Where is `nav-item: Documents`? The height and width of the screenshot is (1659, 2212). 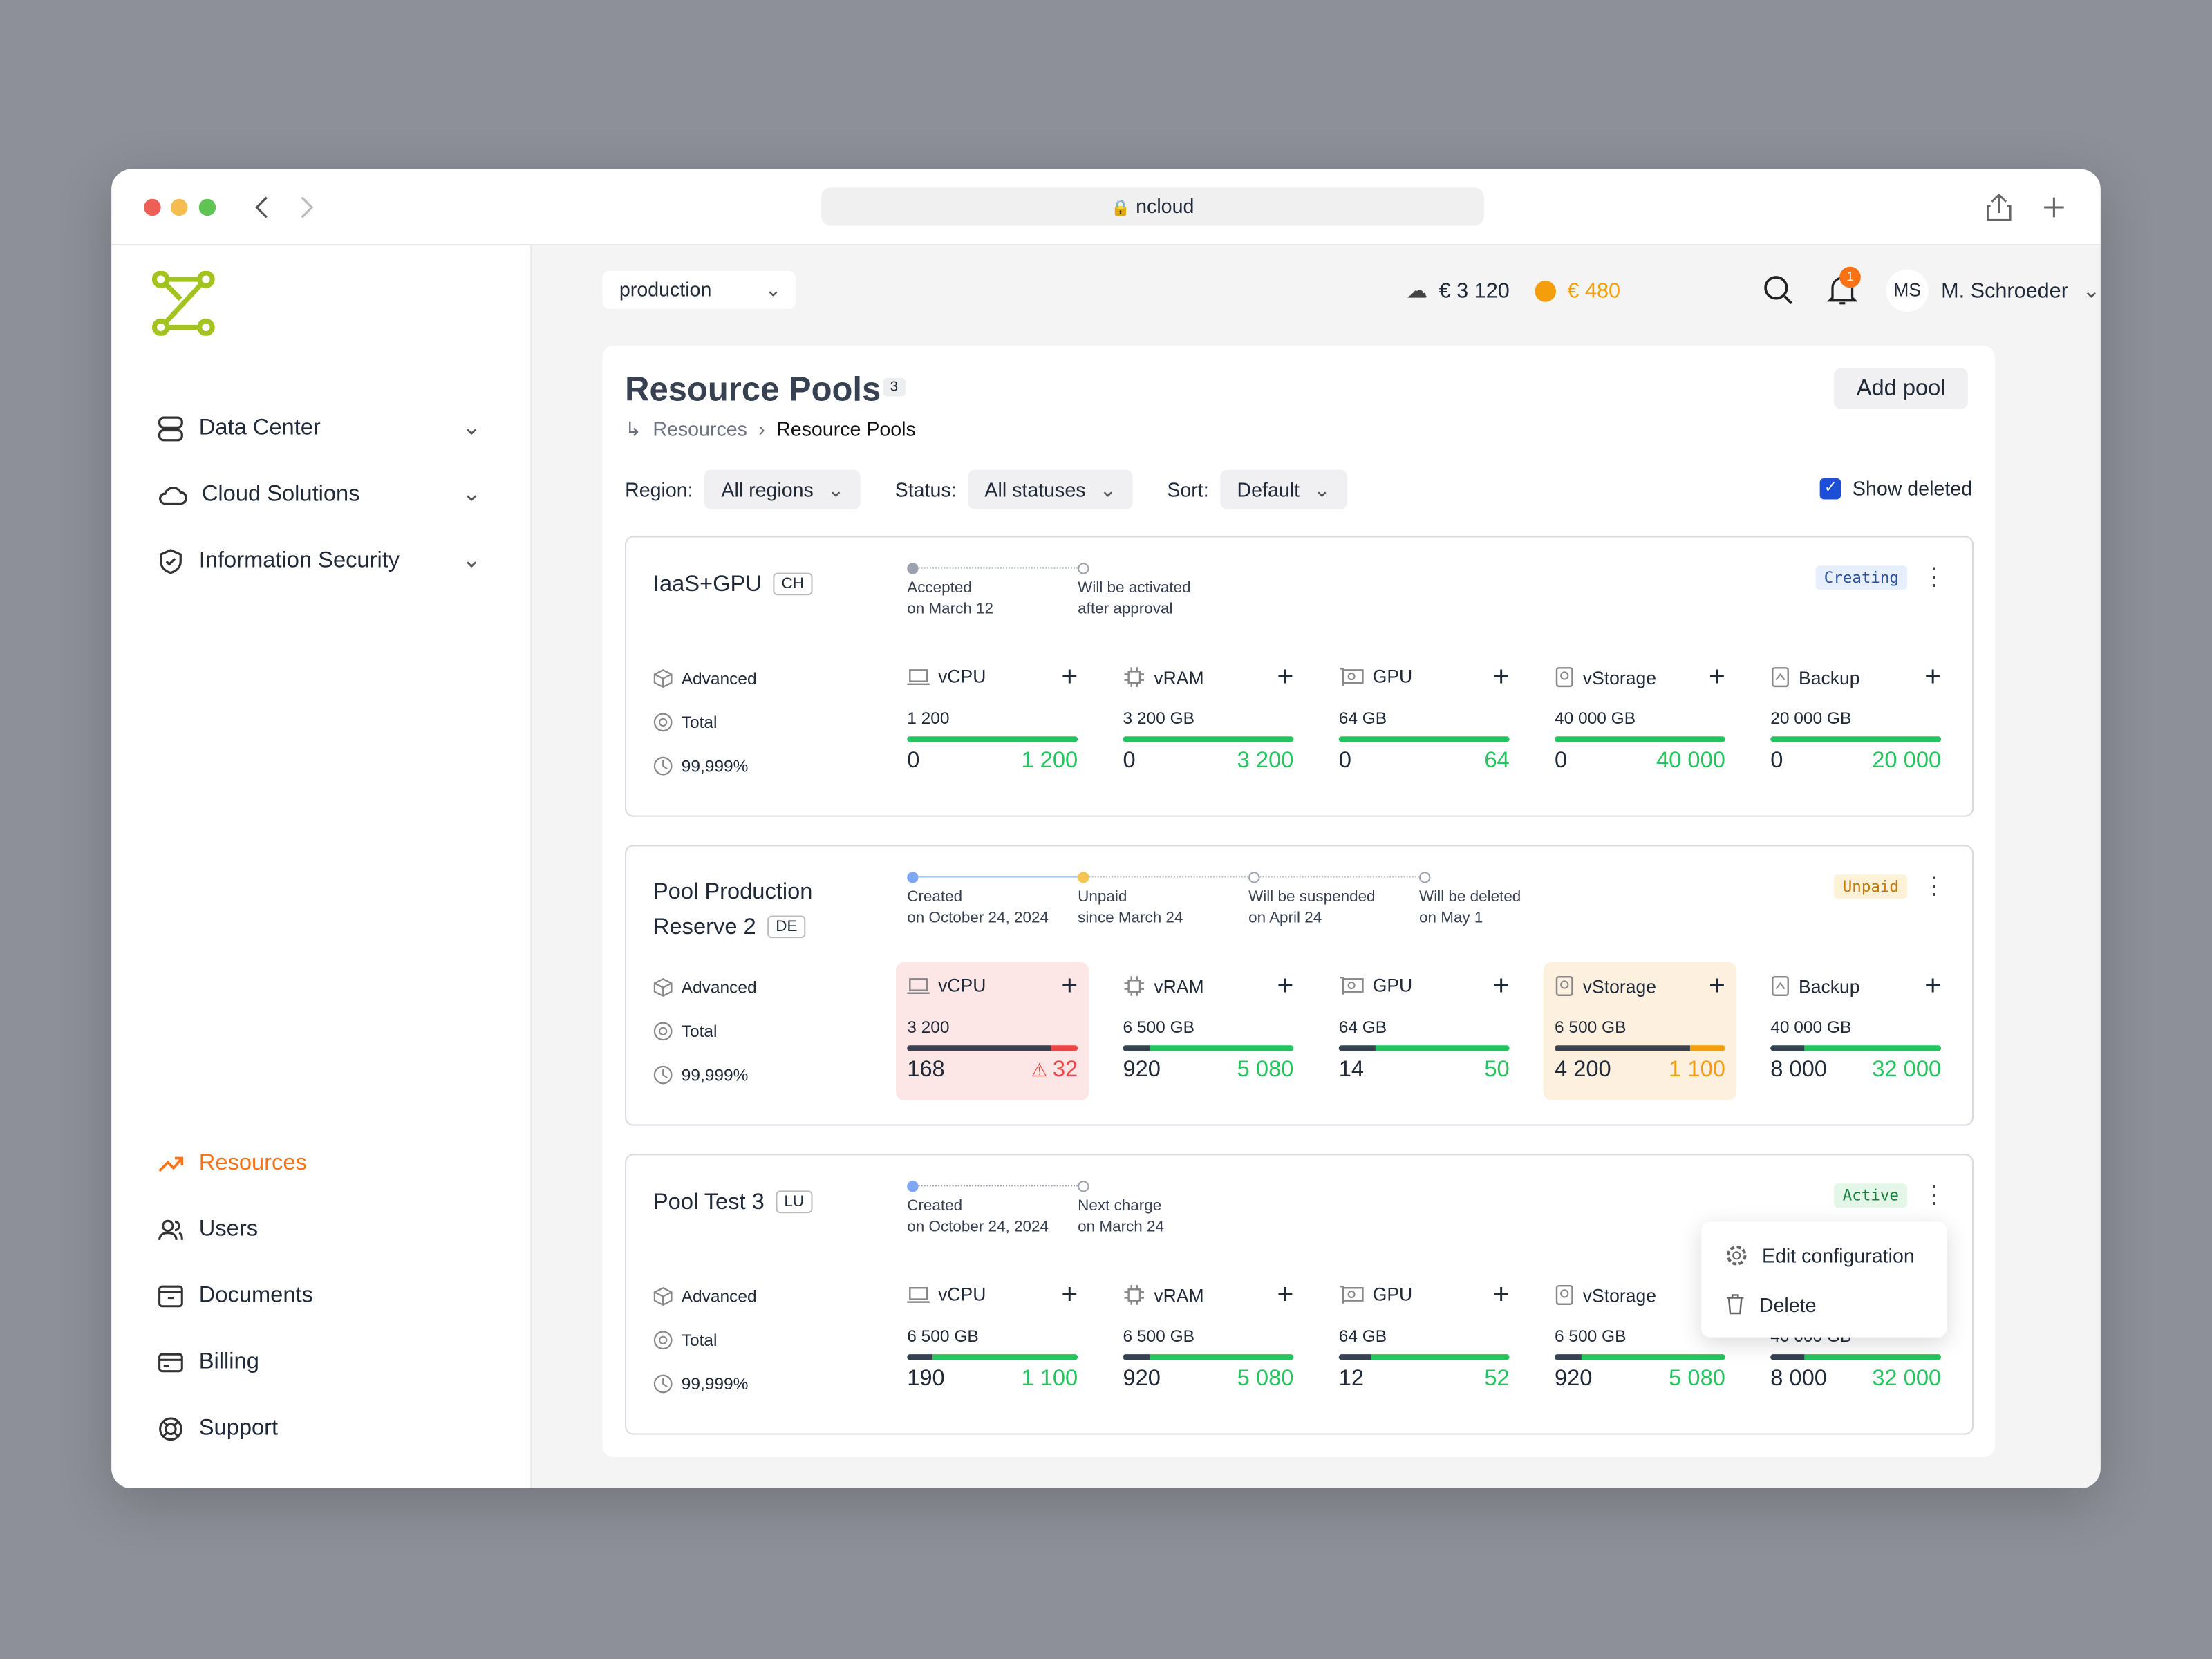
nav-item: Documents is located at coordinates (235, 1296).